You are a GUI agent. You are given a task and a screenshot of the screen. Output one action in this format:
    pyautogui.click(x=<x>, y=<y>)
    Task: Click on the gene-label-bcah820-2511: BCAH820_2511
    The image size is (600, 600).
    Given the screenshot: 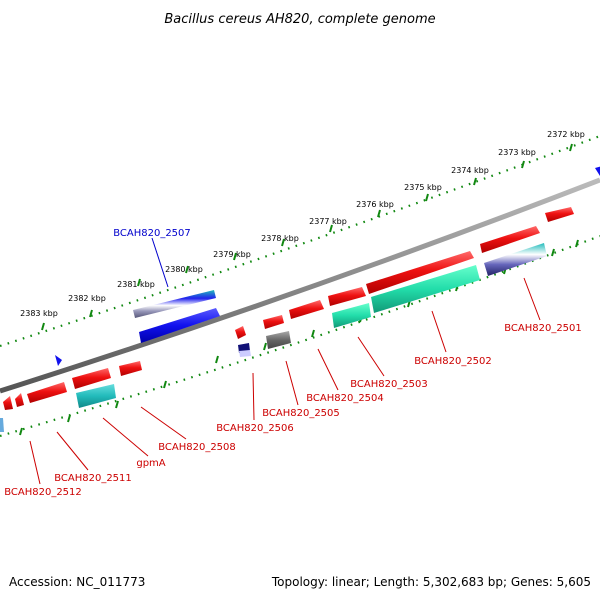 What is the action you would take?
    pyautogui.click(x=93, y=478)
    